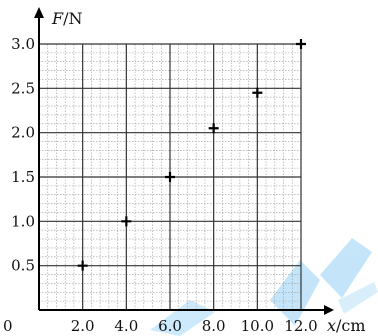 The image size is (378, 336). I want to click on y-tick-label: 1.5, so click(23, 177).